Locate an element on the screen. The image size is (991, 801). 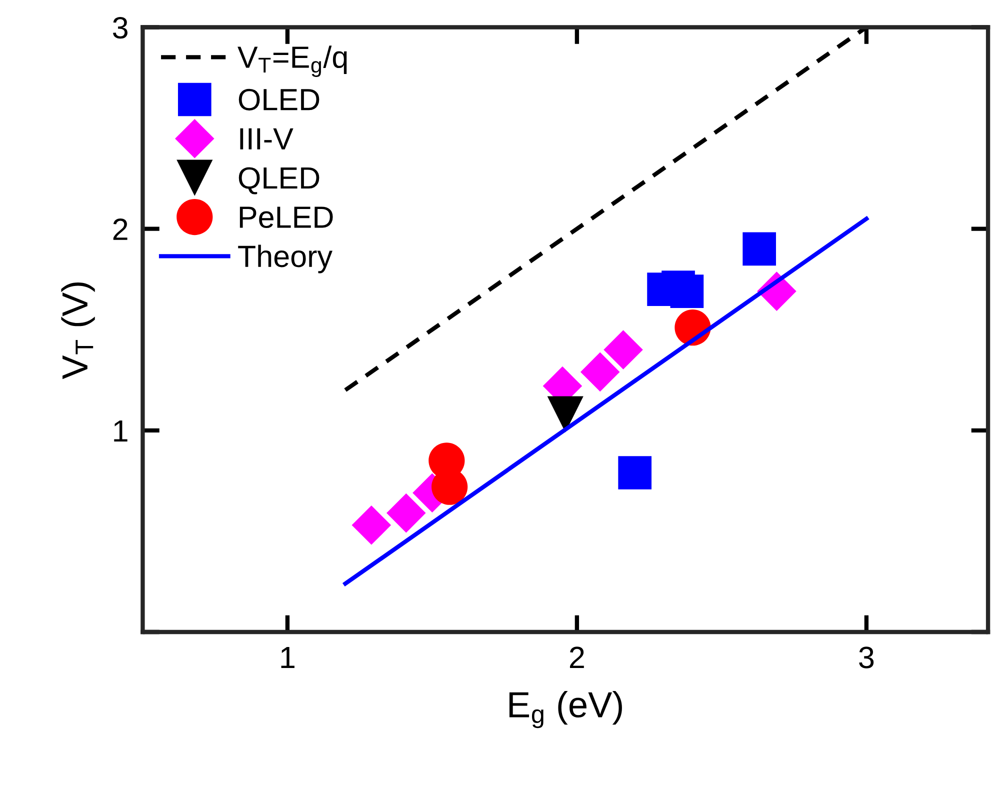
x-axis-title: E$_{g}$ (eV) is located at coordinates (565, 709).